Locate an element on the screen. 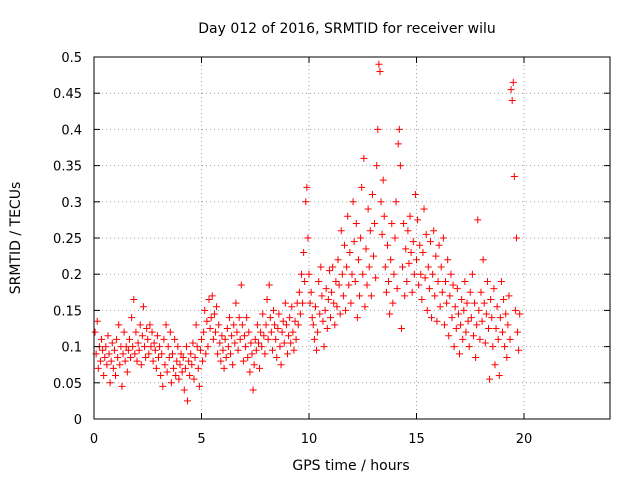 The width and height of the screenshot is (640, 480). y-tick-labels: 0 0.05 0.1 0.15 0.2 0.25 0.3 0.35 0.4 0.45 0.5 is located at coordinates (67, 239).